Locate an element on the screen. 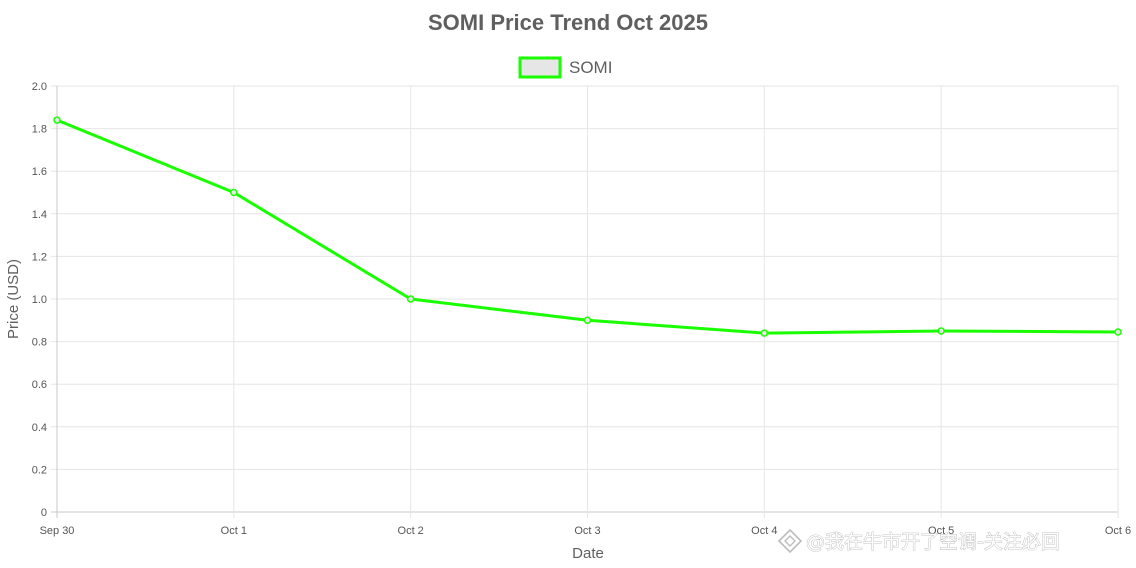 This screenshot has height=568, width=1136. chart-title: SOMI Price Trend Oct 2025 is located at coordinates (568, 22).